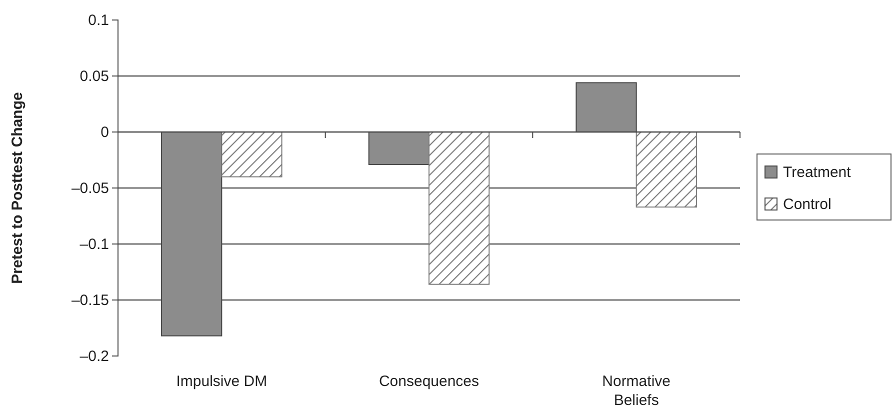 The height and width of the screenshot is (419, 896). I want to click on legend-label: Treatment, so click(817, 172).